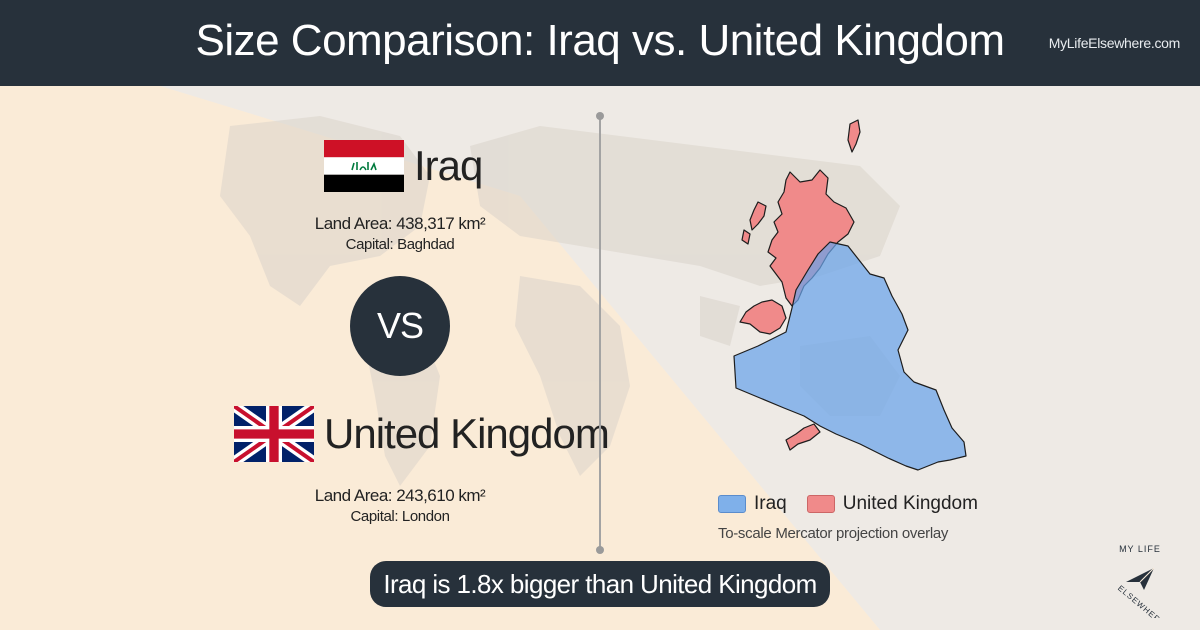 The width and height of the screenshot is (1200, 630). I want to click on iraq-flag-icon, so click(364, 166).